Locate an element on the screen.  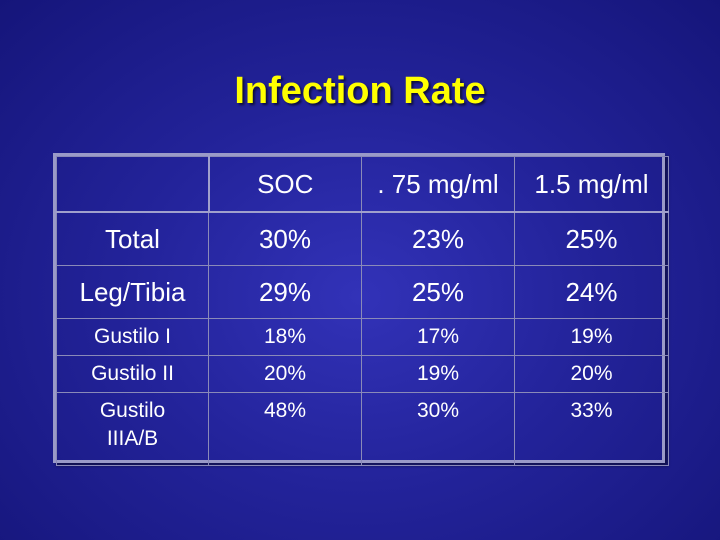
slide-title: Infection Rate is located at coordinates (360, 91).